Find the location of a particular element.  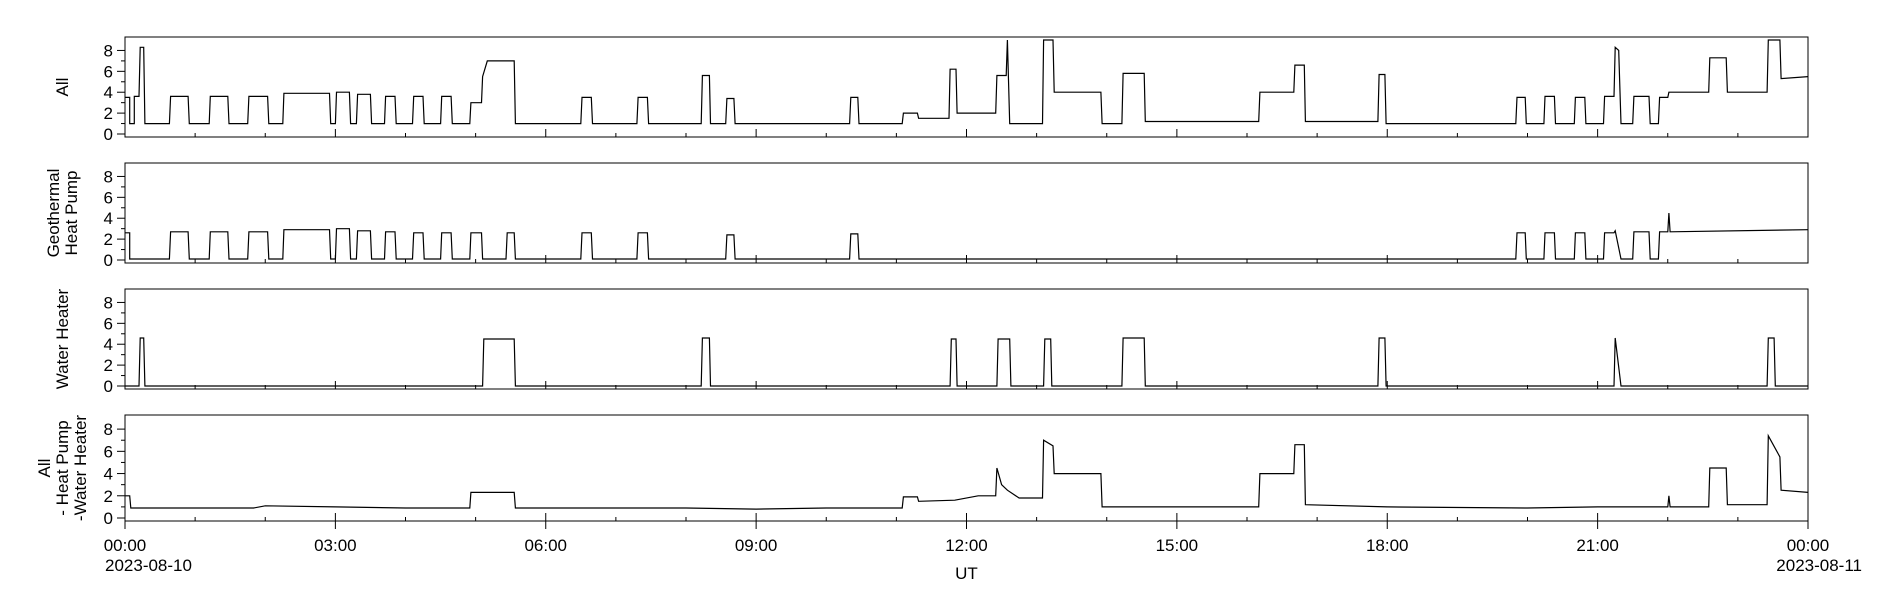

x-date-label-end: 2023-08-11 is located at coordinates (1819, 565).